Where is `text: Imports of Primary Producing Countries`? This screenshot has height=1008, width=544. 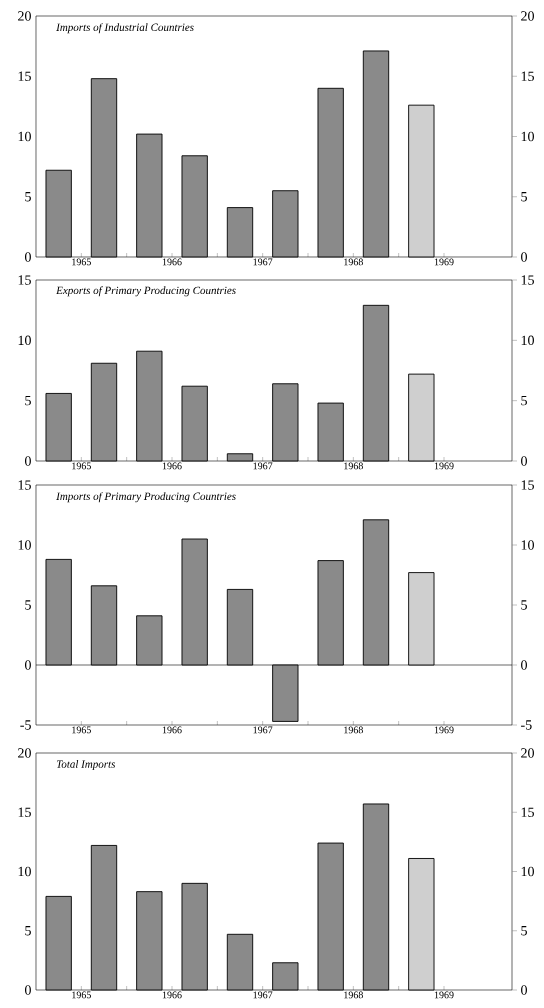
text: Imports of Primary Producing Countries is located at coordinates (146, 497).